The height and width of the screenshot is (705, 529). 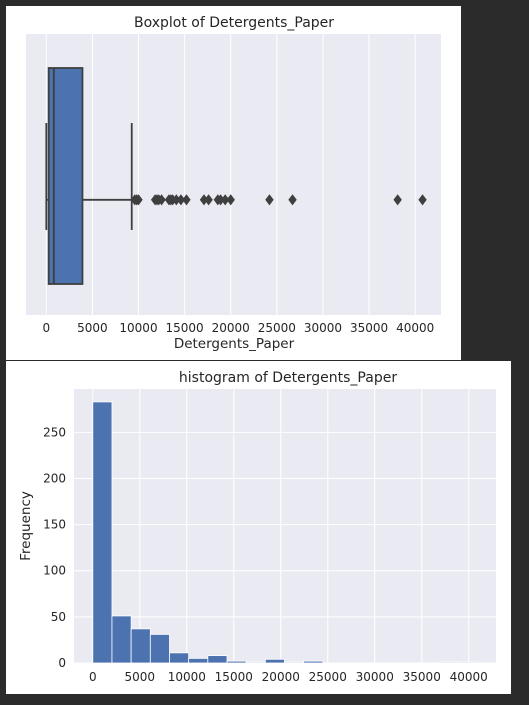 What do you see at coordinates (26, 526) in the screenshot?
I see `histogram-y-axis-label: Frequency` at bounding box center [26, 526].